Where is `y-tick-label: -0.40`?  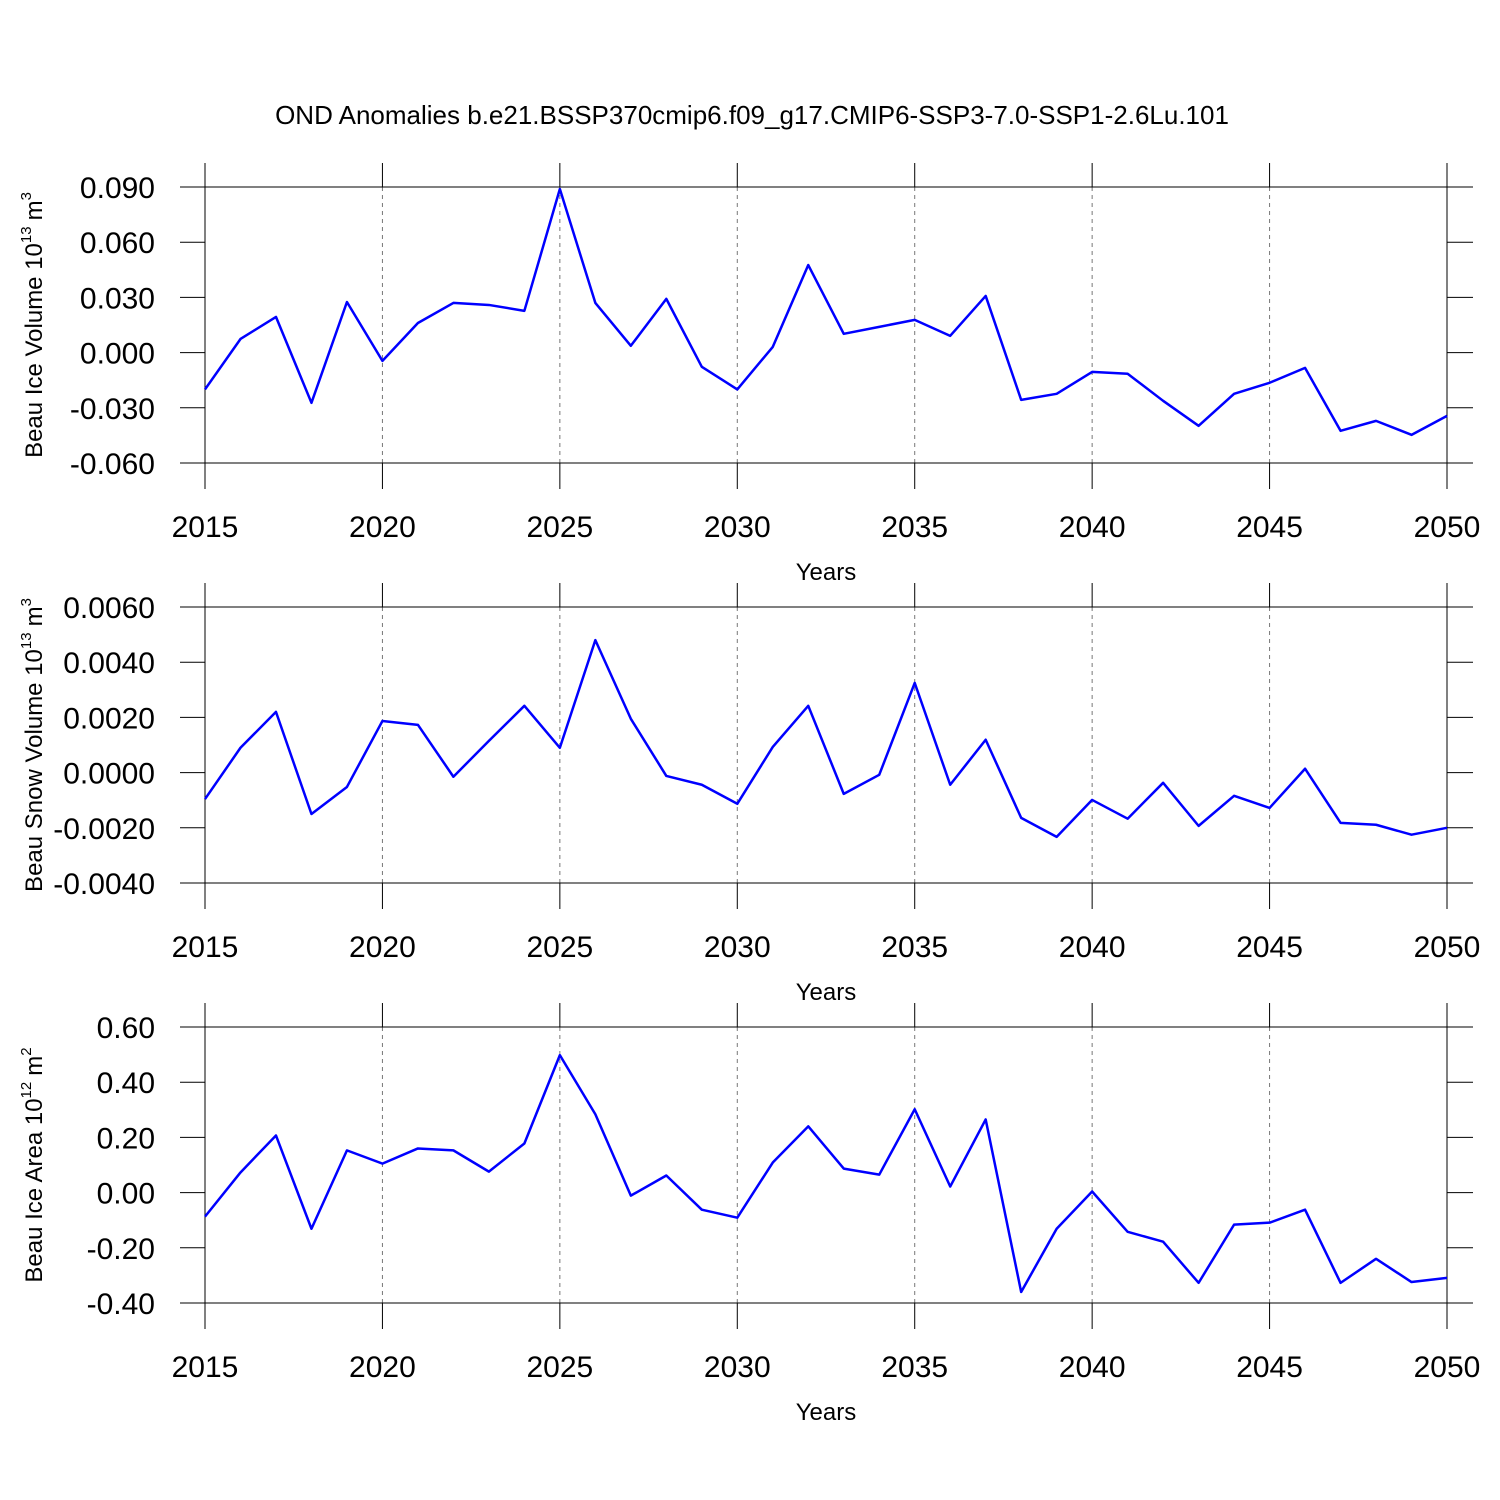
y-tick-label: -0.40 is located at coordinates (121, 1304).